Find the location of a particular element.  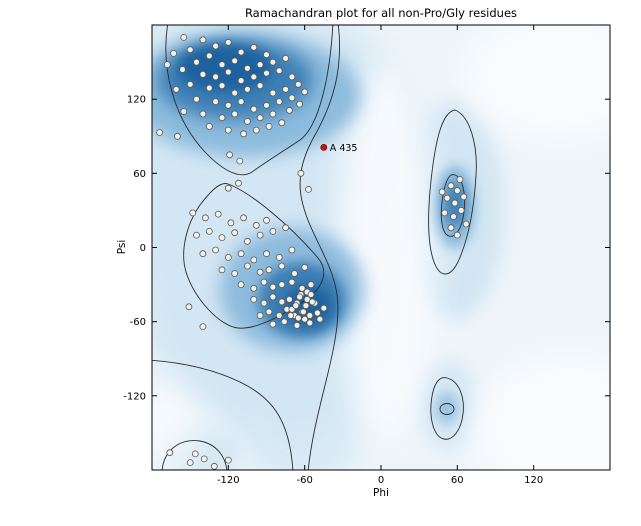

light-area-top-right is located at coordinates (537, 82).